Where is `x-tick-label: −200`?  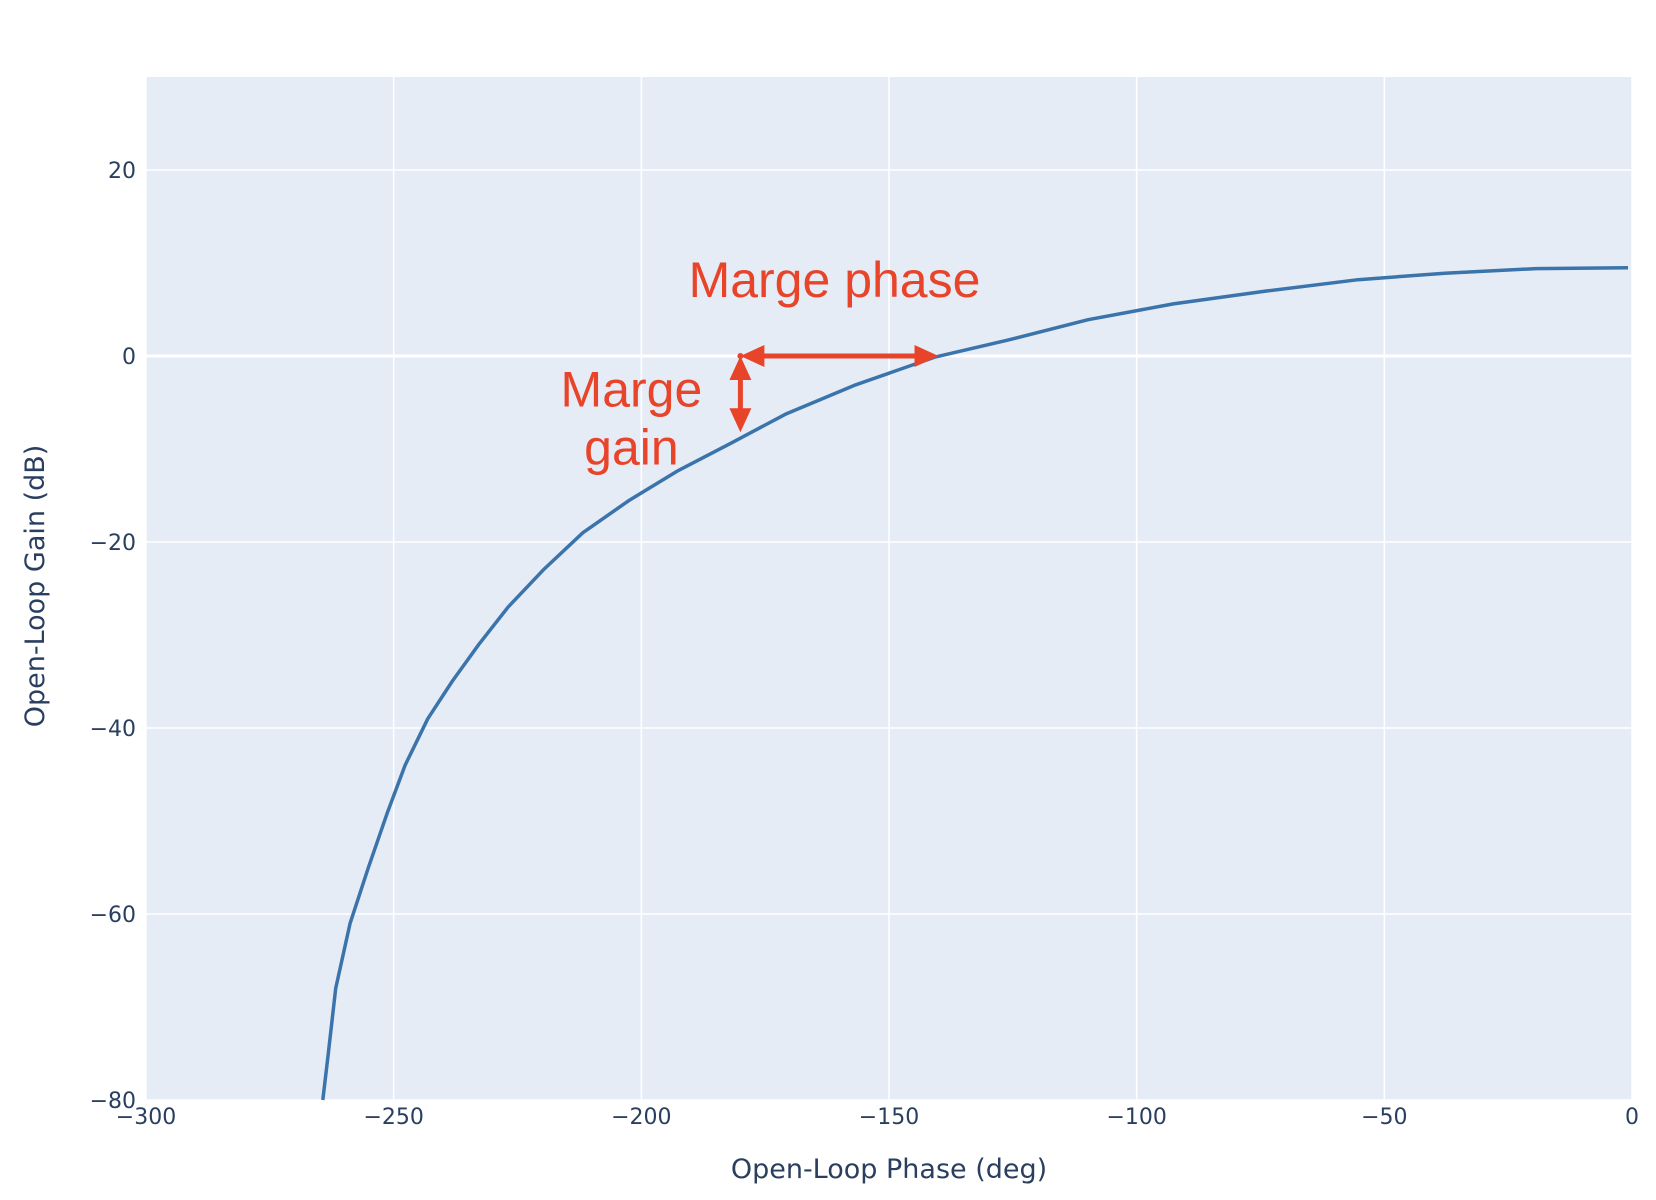 x-tick-label: −200 is located at coordinates (641, 1117).